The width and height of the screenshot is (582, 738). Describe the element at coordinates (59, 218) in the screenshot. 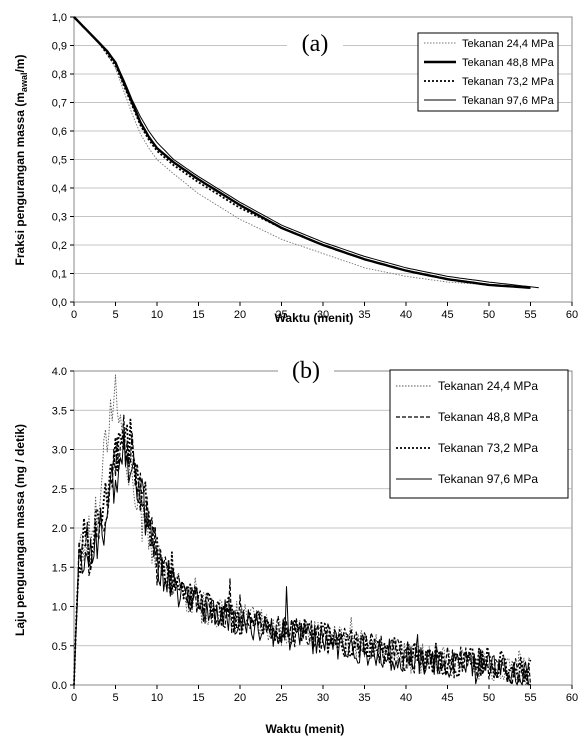

I see `y-tick-label: 0,3` at that location.